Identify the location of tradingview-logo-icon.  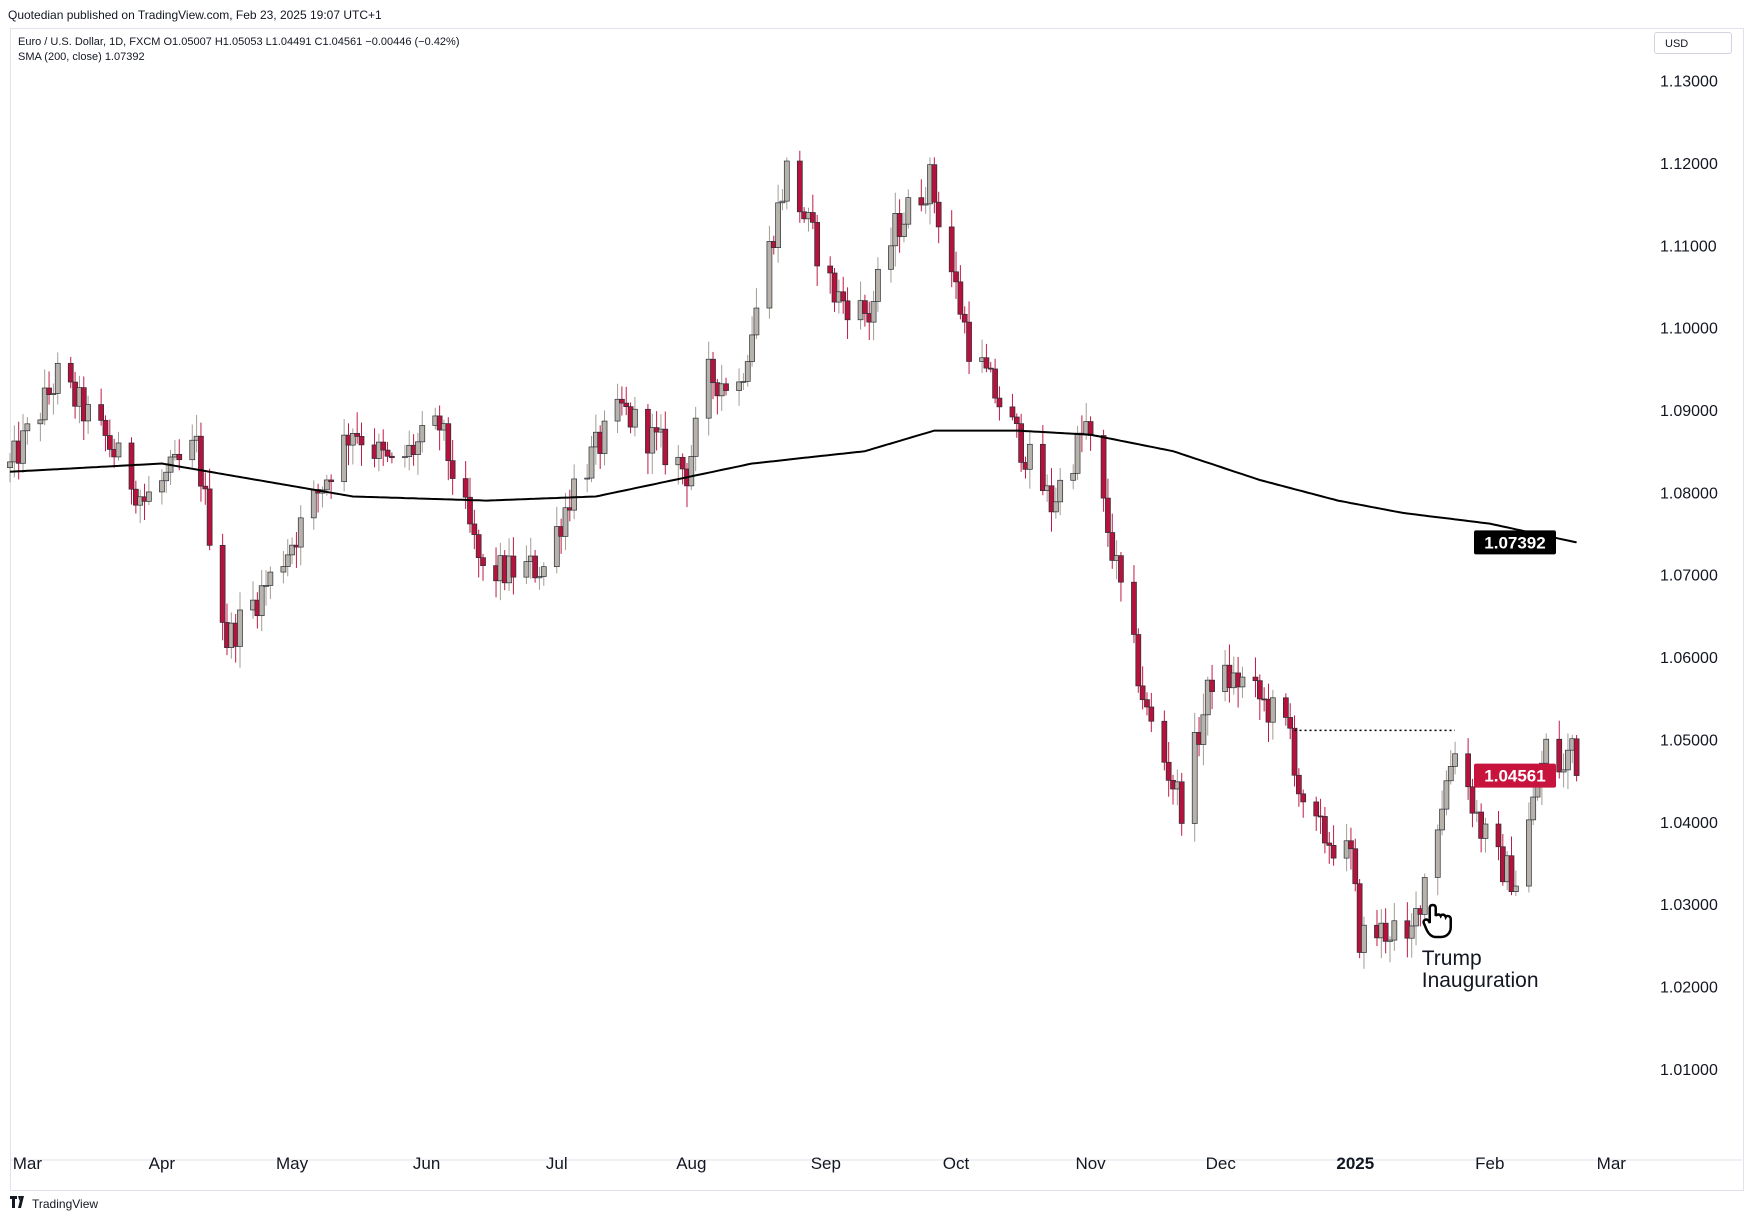
(19, 1203).